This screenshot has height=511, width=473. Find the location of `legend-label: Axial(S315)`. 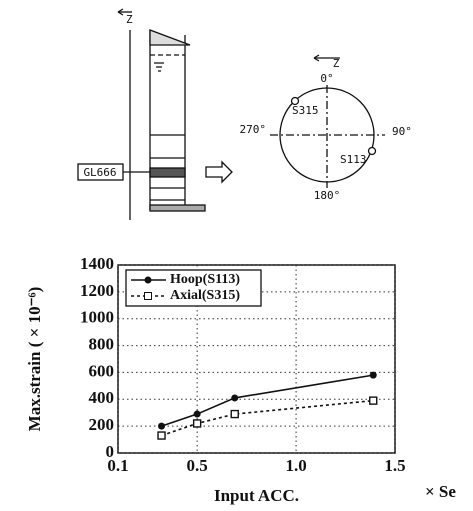

legend-label: Axial(S315) is located at coordinates (205, 295).